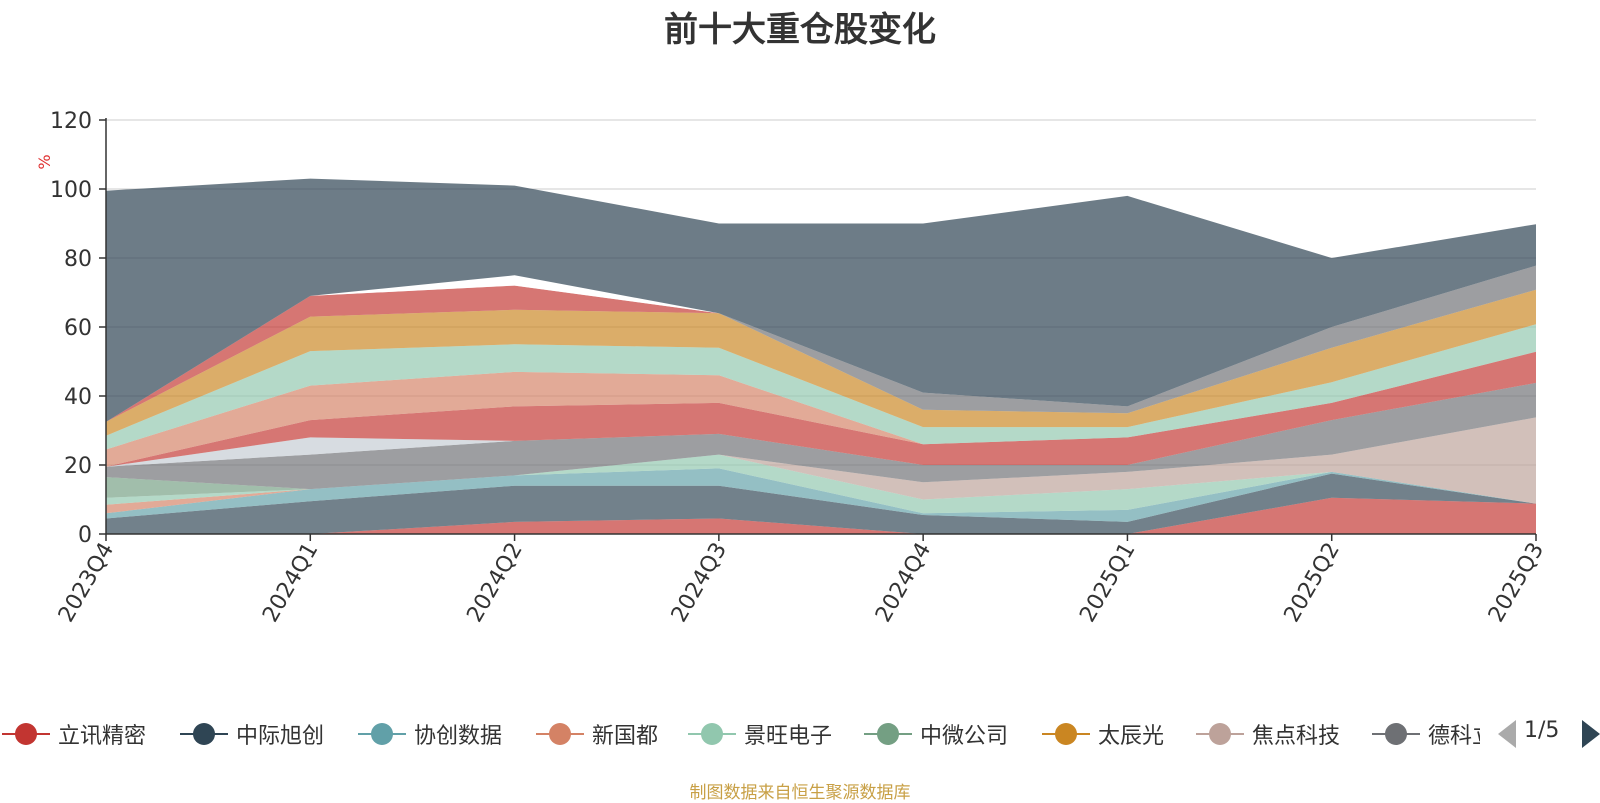  What do you see at coordinates (86, 583) in the screenshot?
I see `x-tick-label: 2023Q4` at bounding box center [86, 583].